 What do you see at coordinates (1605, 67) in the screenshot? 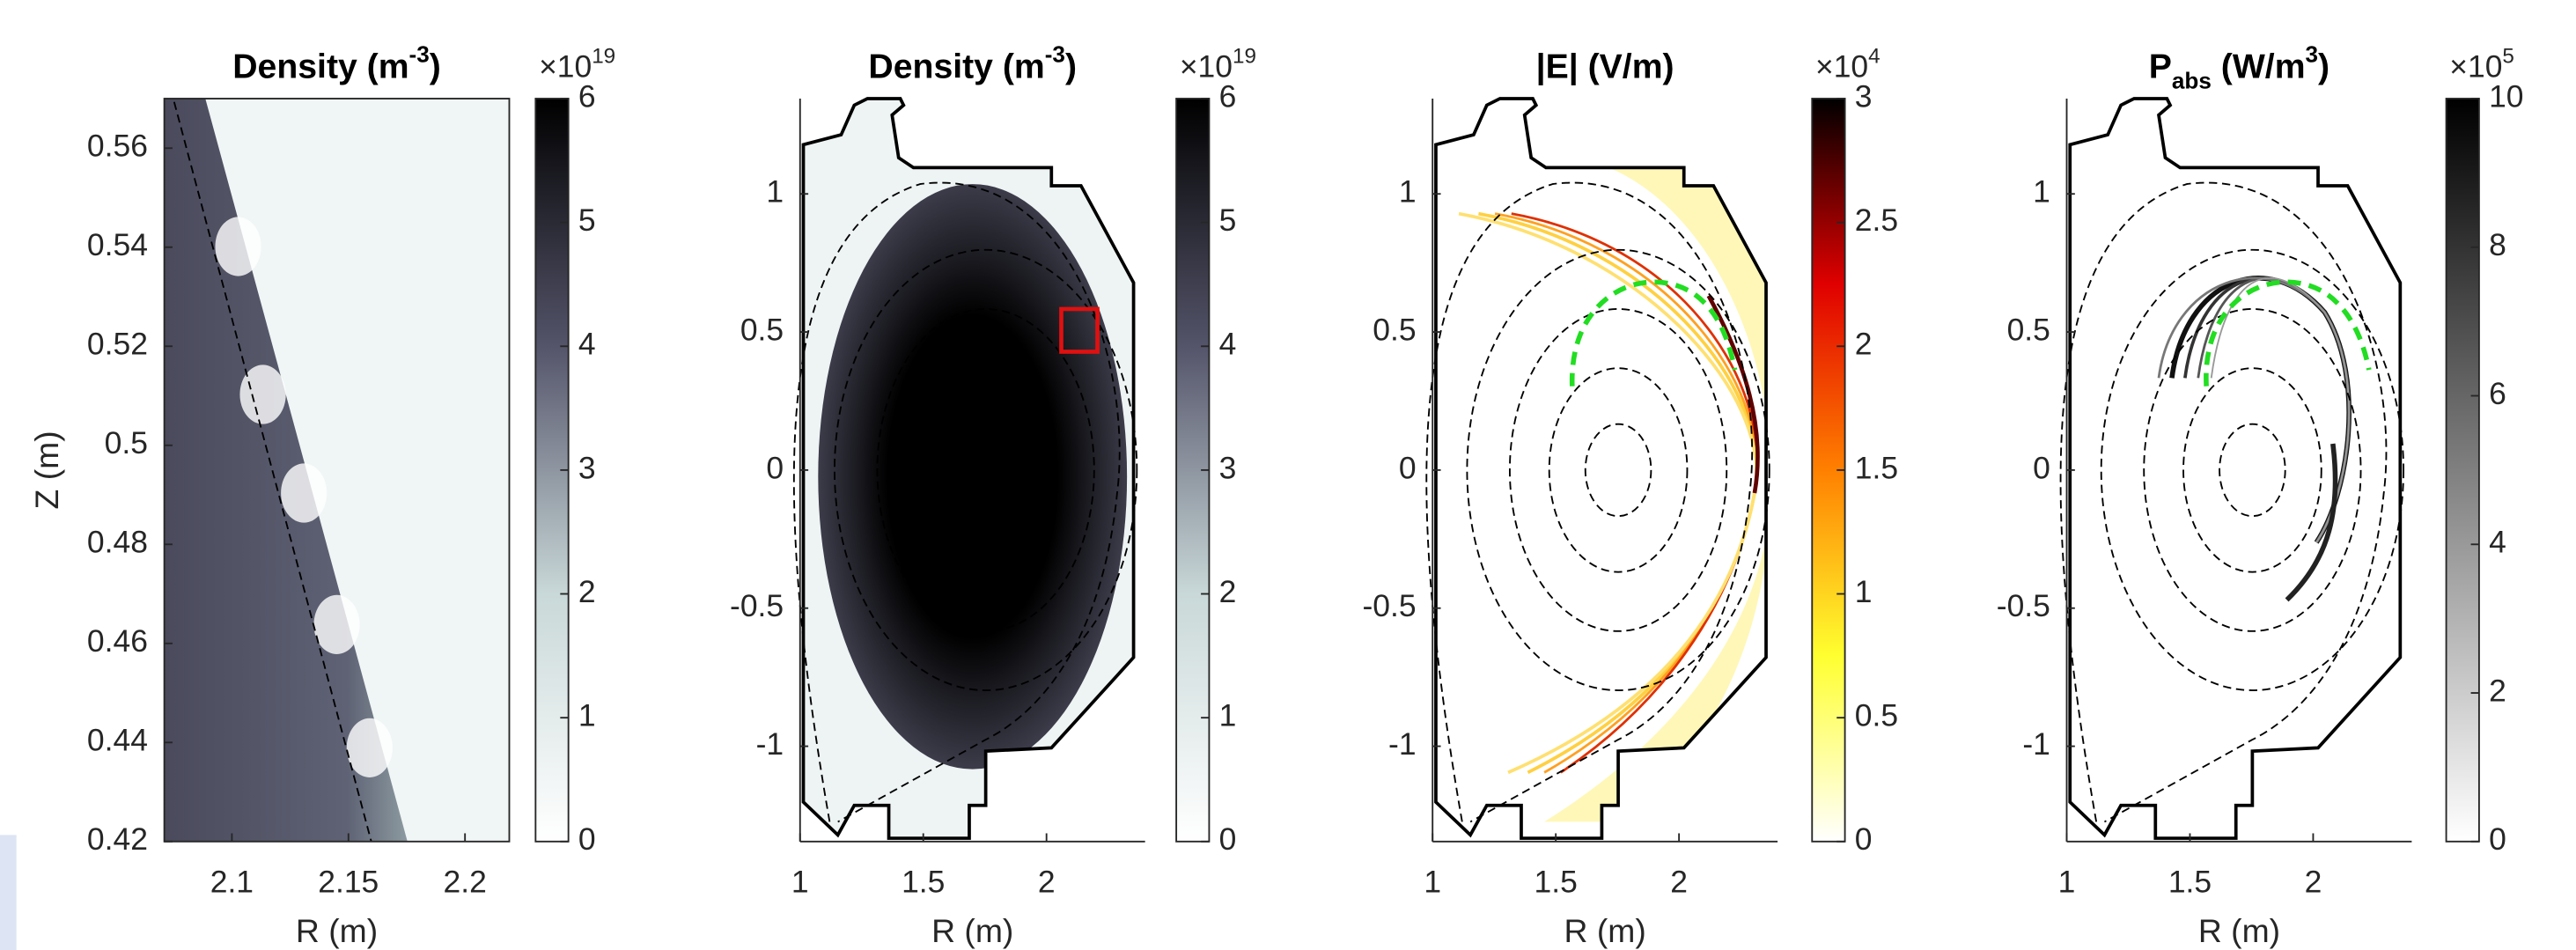
I see `panel-title: |E| (V/m)` at bounding box center [1605, 67].